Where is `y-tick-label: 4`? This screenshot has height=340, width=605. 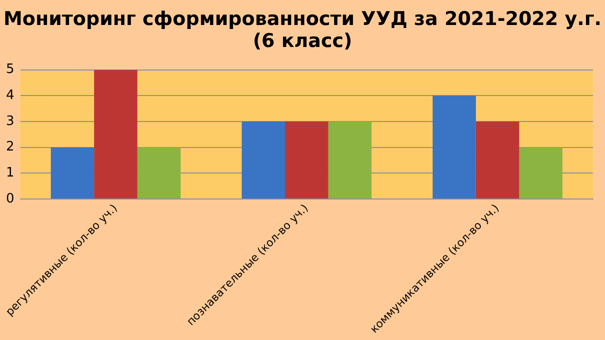
y-tick-label: 4 is located at coordinates (10, 96).